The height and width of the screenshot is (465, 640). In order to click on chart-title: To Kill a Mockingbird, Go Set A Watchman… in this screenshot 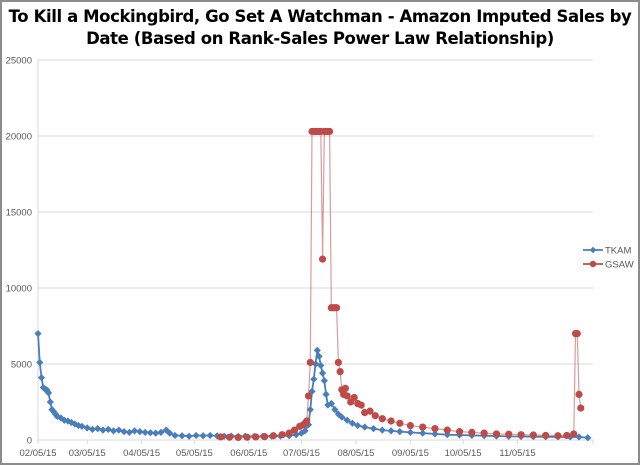, I will do `click(320, 28)`.